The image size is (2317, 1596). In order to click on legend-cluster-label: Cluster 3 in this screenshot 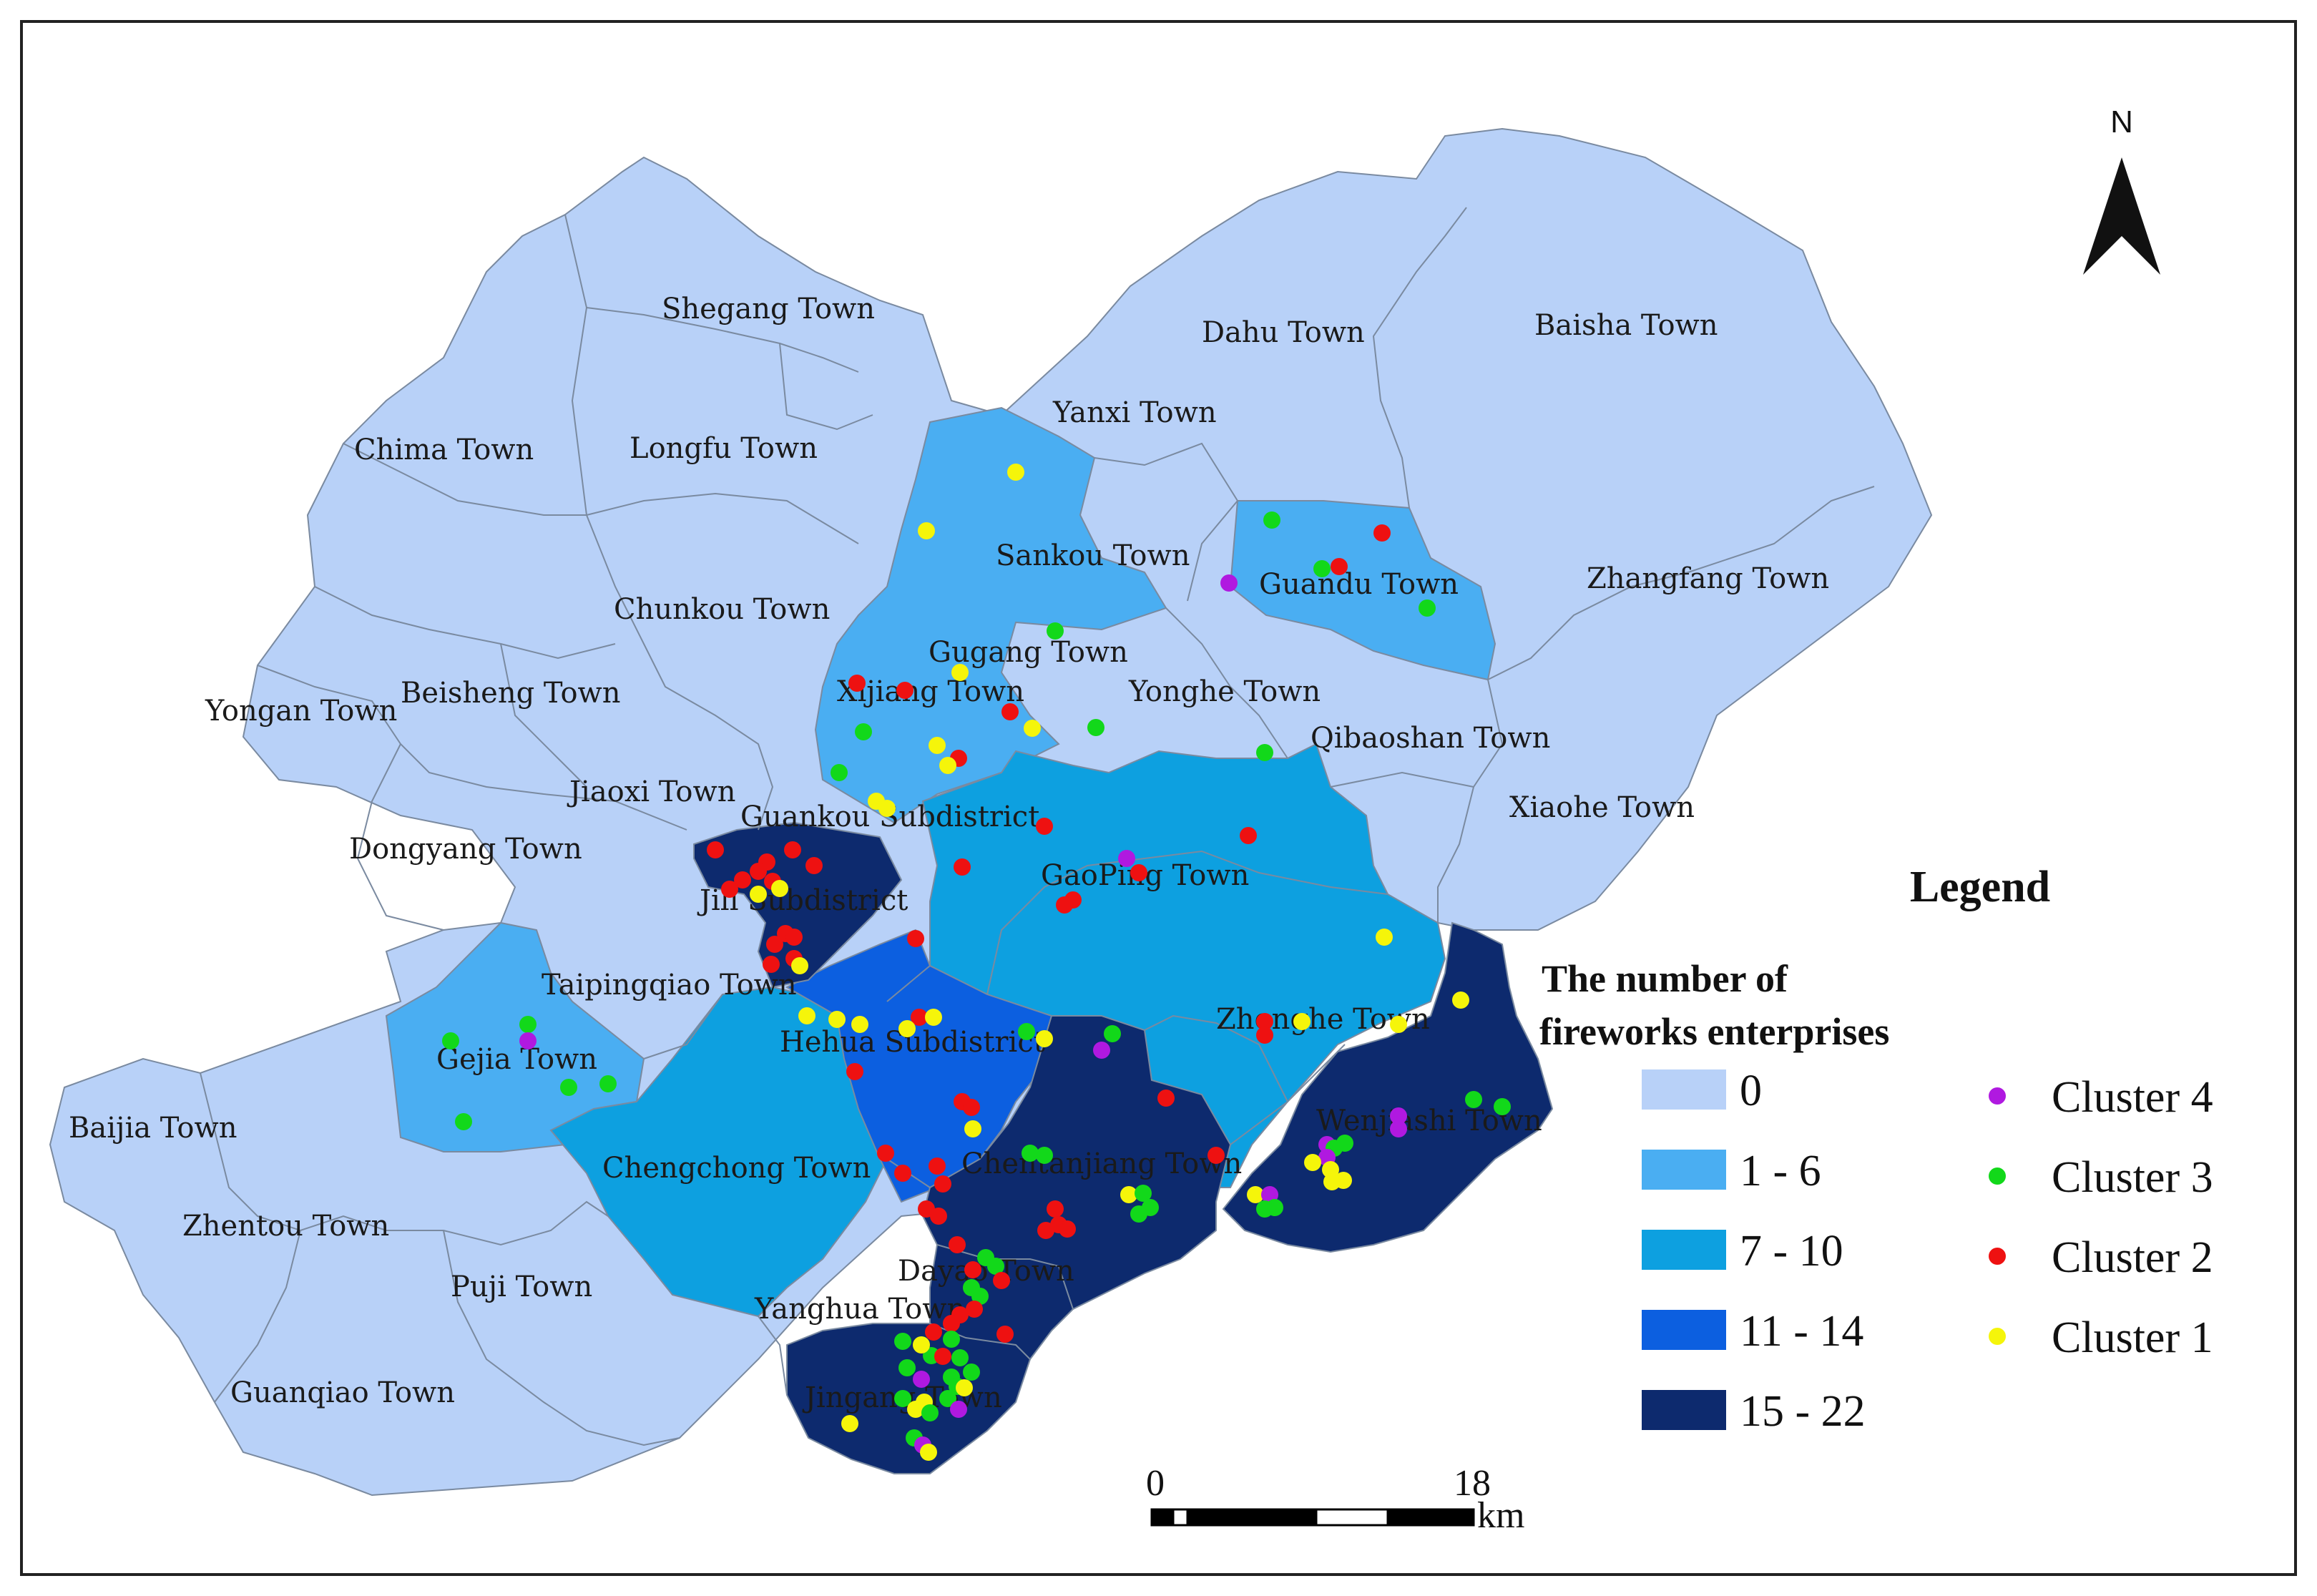, I will do `click(2132, 1177)`.